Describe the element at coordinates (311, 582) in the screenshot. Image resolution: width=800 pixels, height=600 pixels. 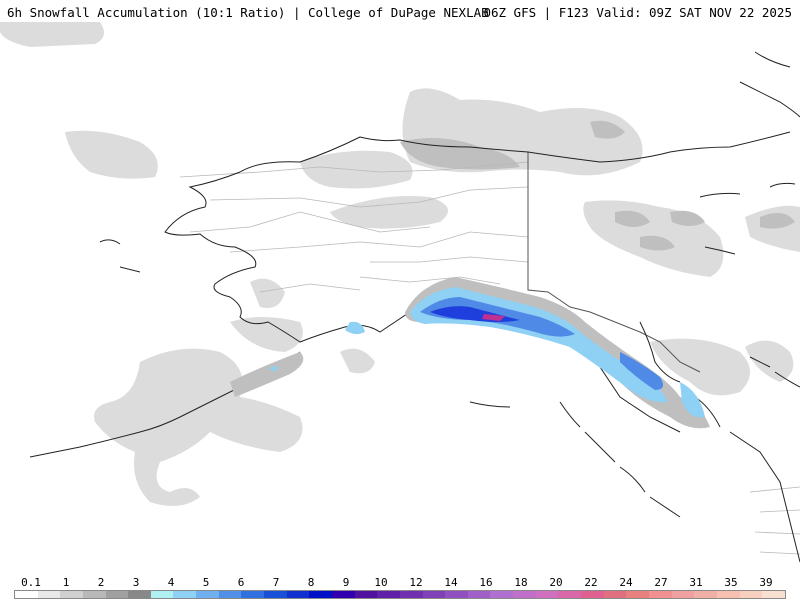
I see `legend-tick-label: 8` at that location.